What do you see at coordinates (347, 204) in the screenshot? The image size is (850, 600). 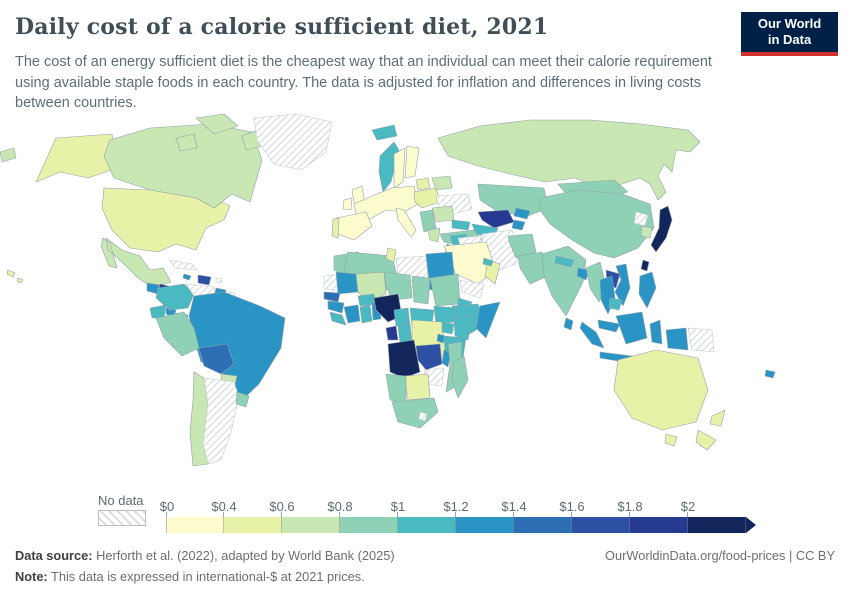 I see `country-ireland` at bounding box center [347, 204].